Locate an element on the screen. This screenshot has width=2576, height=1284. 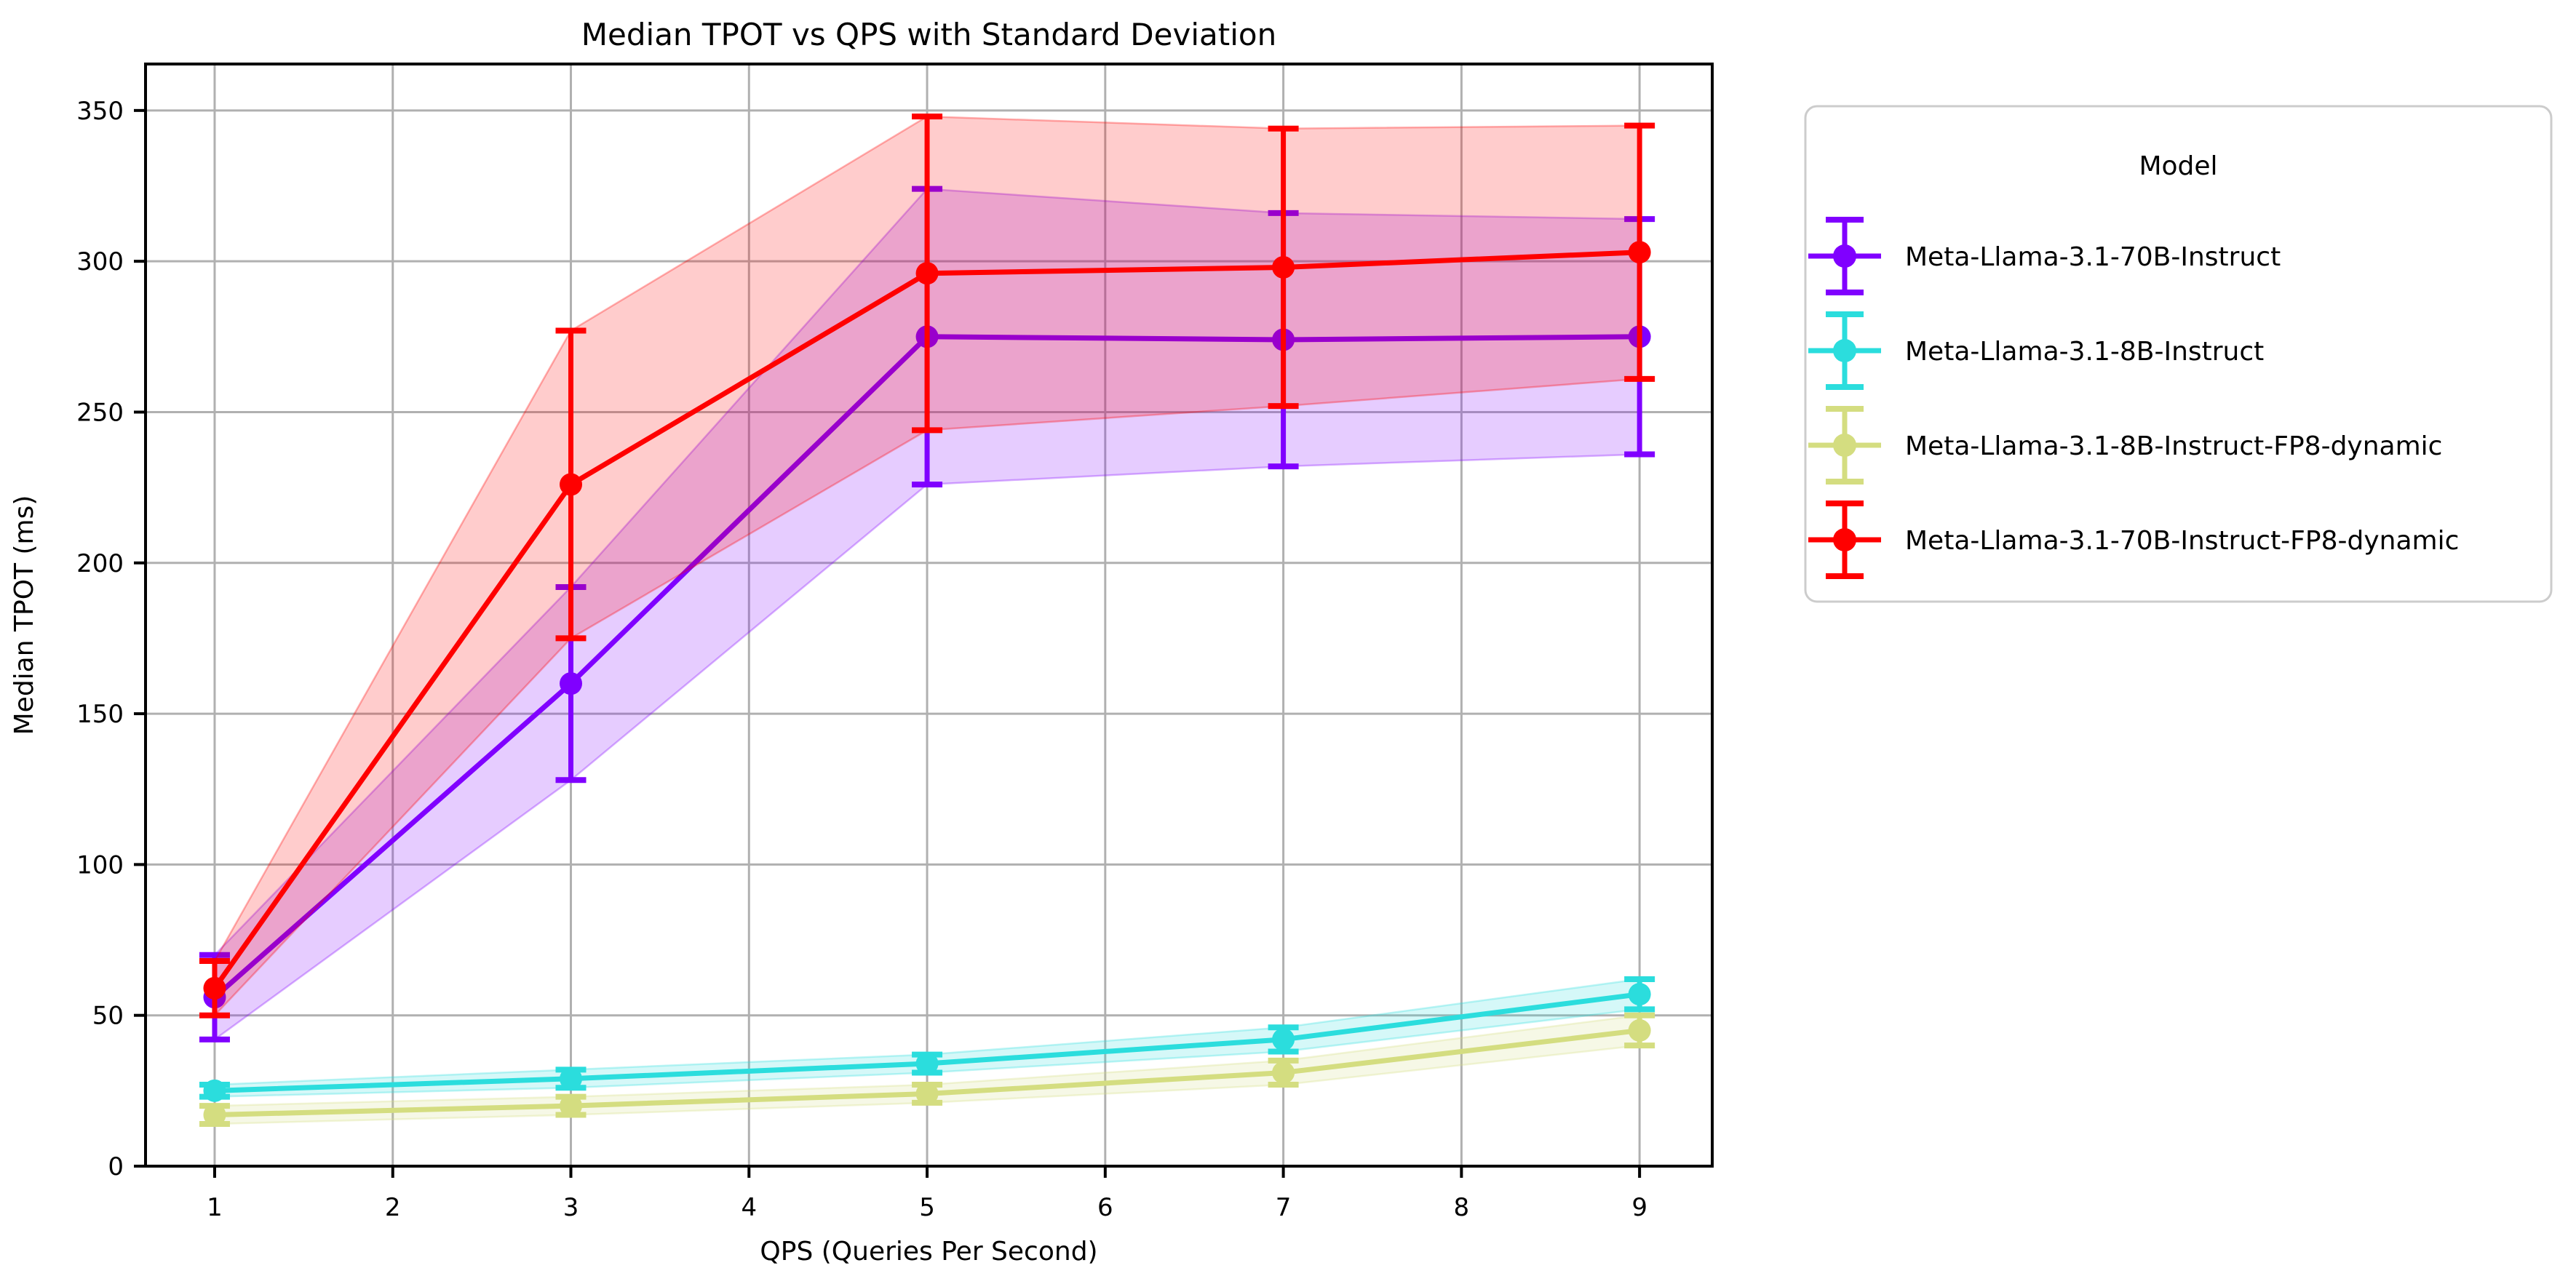
y-tick-label: 0 is located at coordinates (116, 1166).